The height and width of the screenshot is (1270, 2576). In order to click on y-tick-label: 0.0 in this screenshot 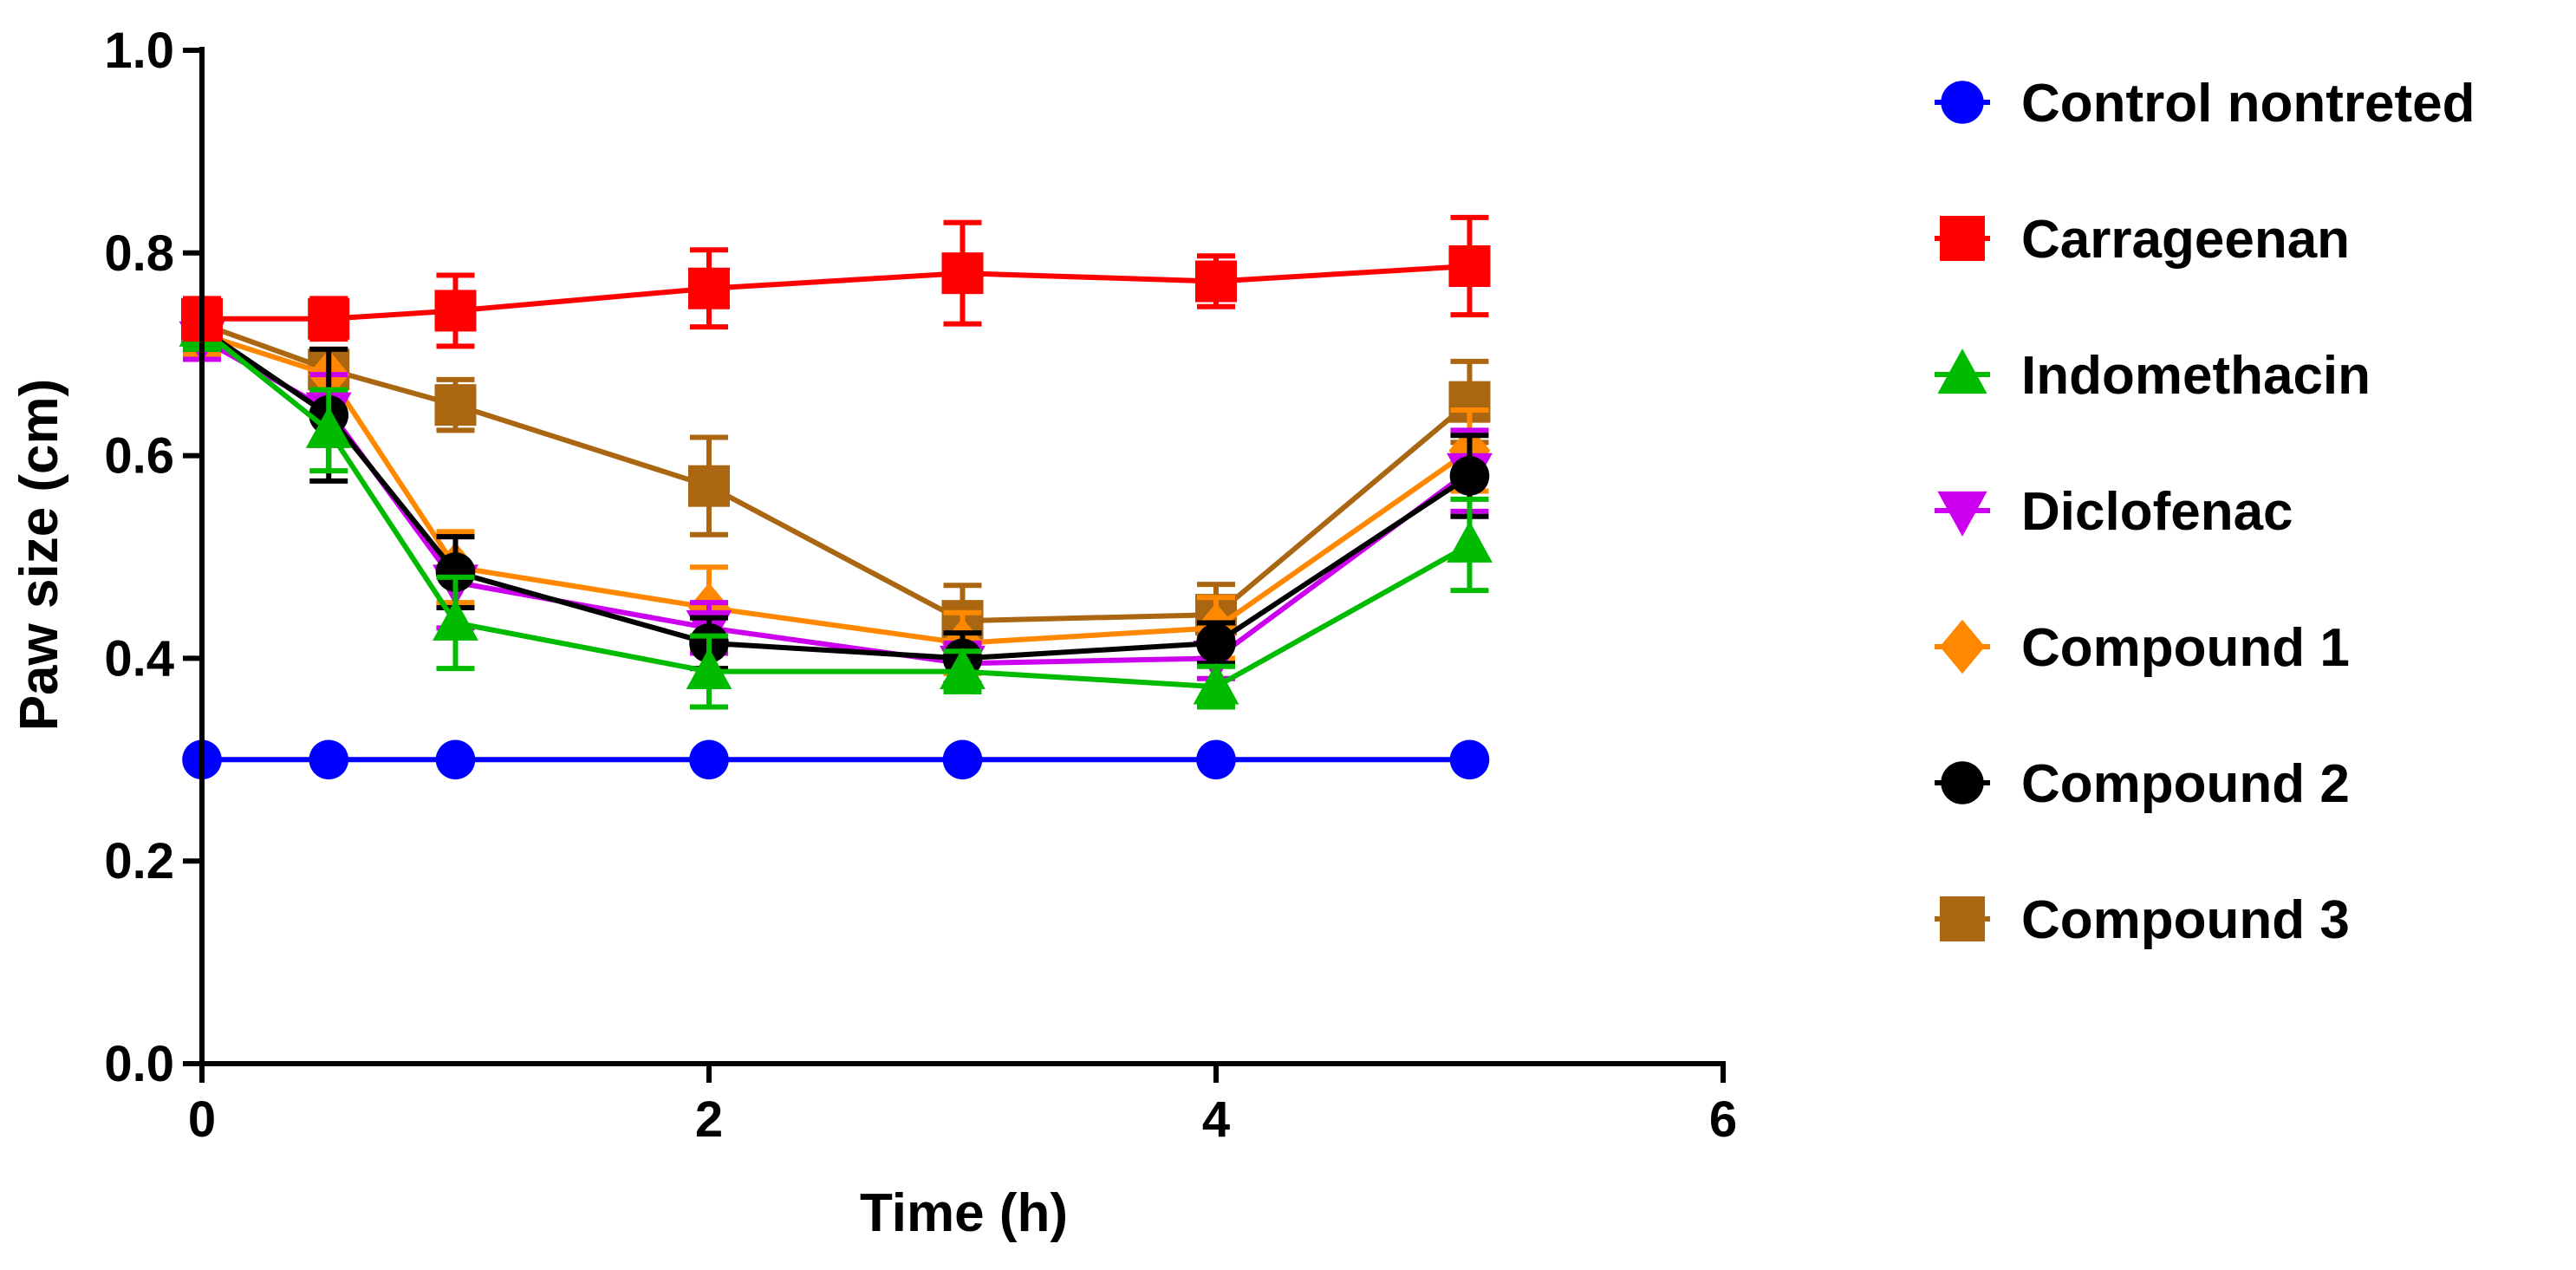, I will do `click(139, 1064)`.